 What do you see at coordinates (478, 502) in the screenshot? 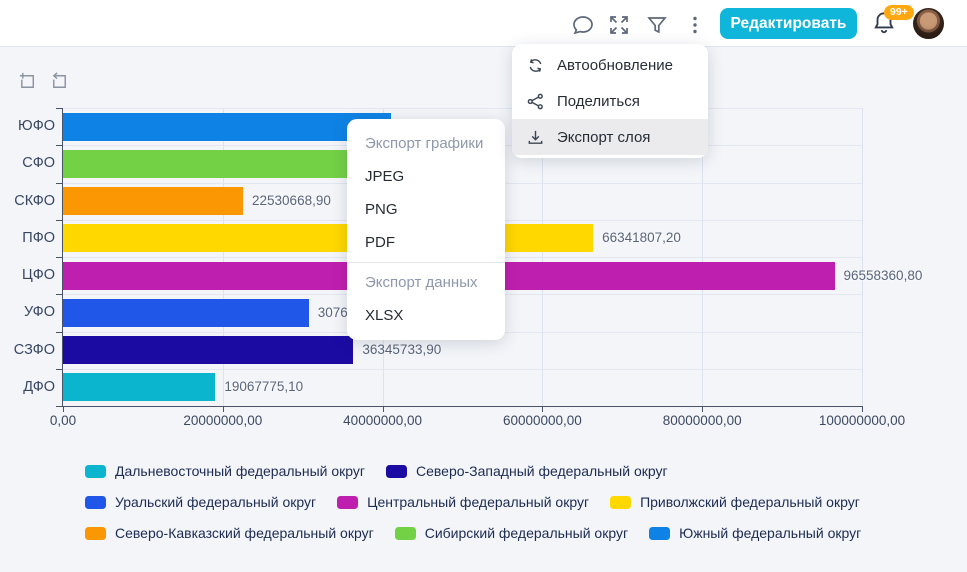
I see `legend-label: Центральный федеральный округ` at bounding box center [478, 502].